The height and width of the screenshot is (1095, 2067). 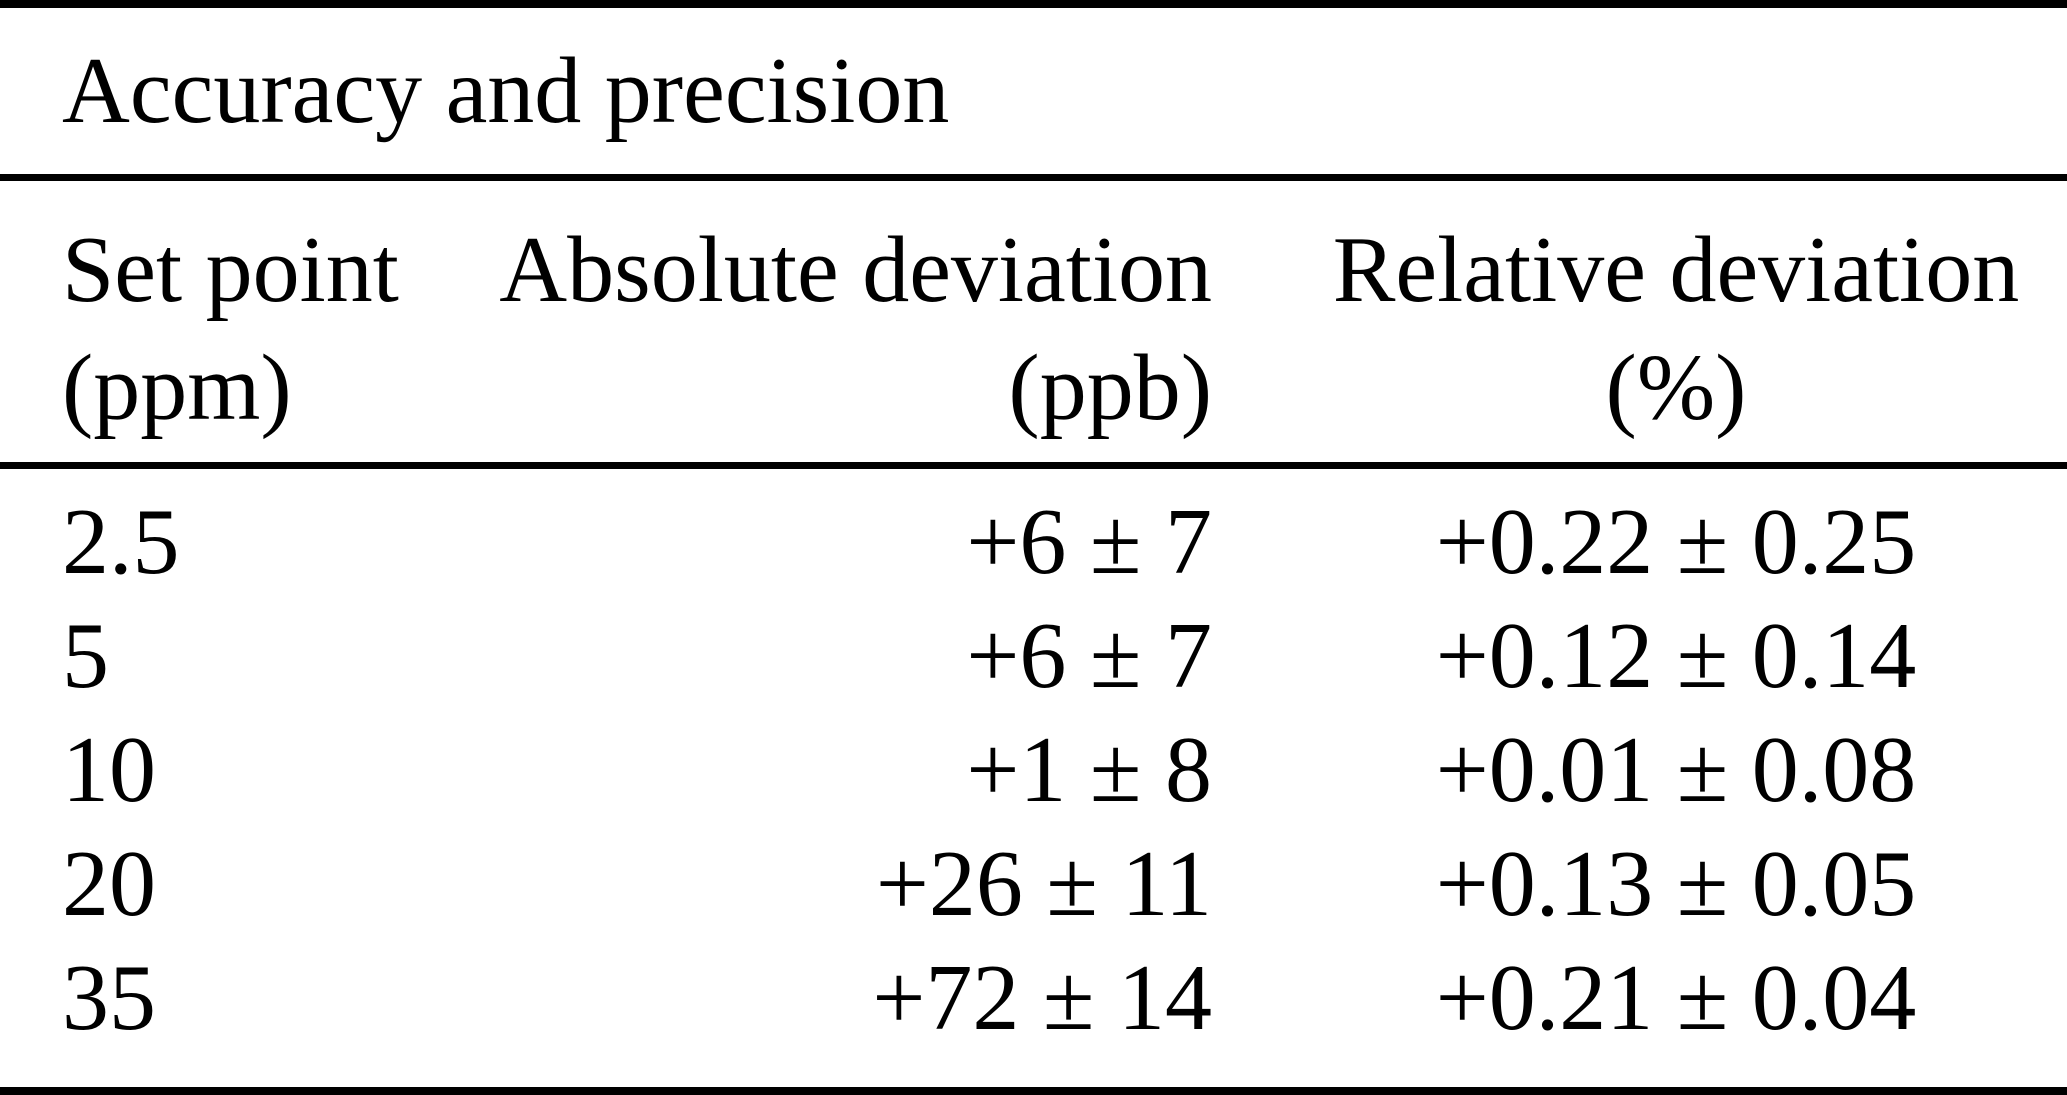 What do you see at coordinates (109, 770) in the screenshot?
I see `cell-set-point: 10` at bounding box center [109, 770].